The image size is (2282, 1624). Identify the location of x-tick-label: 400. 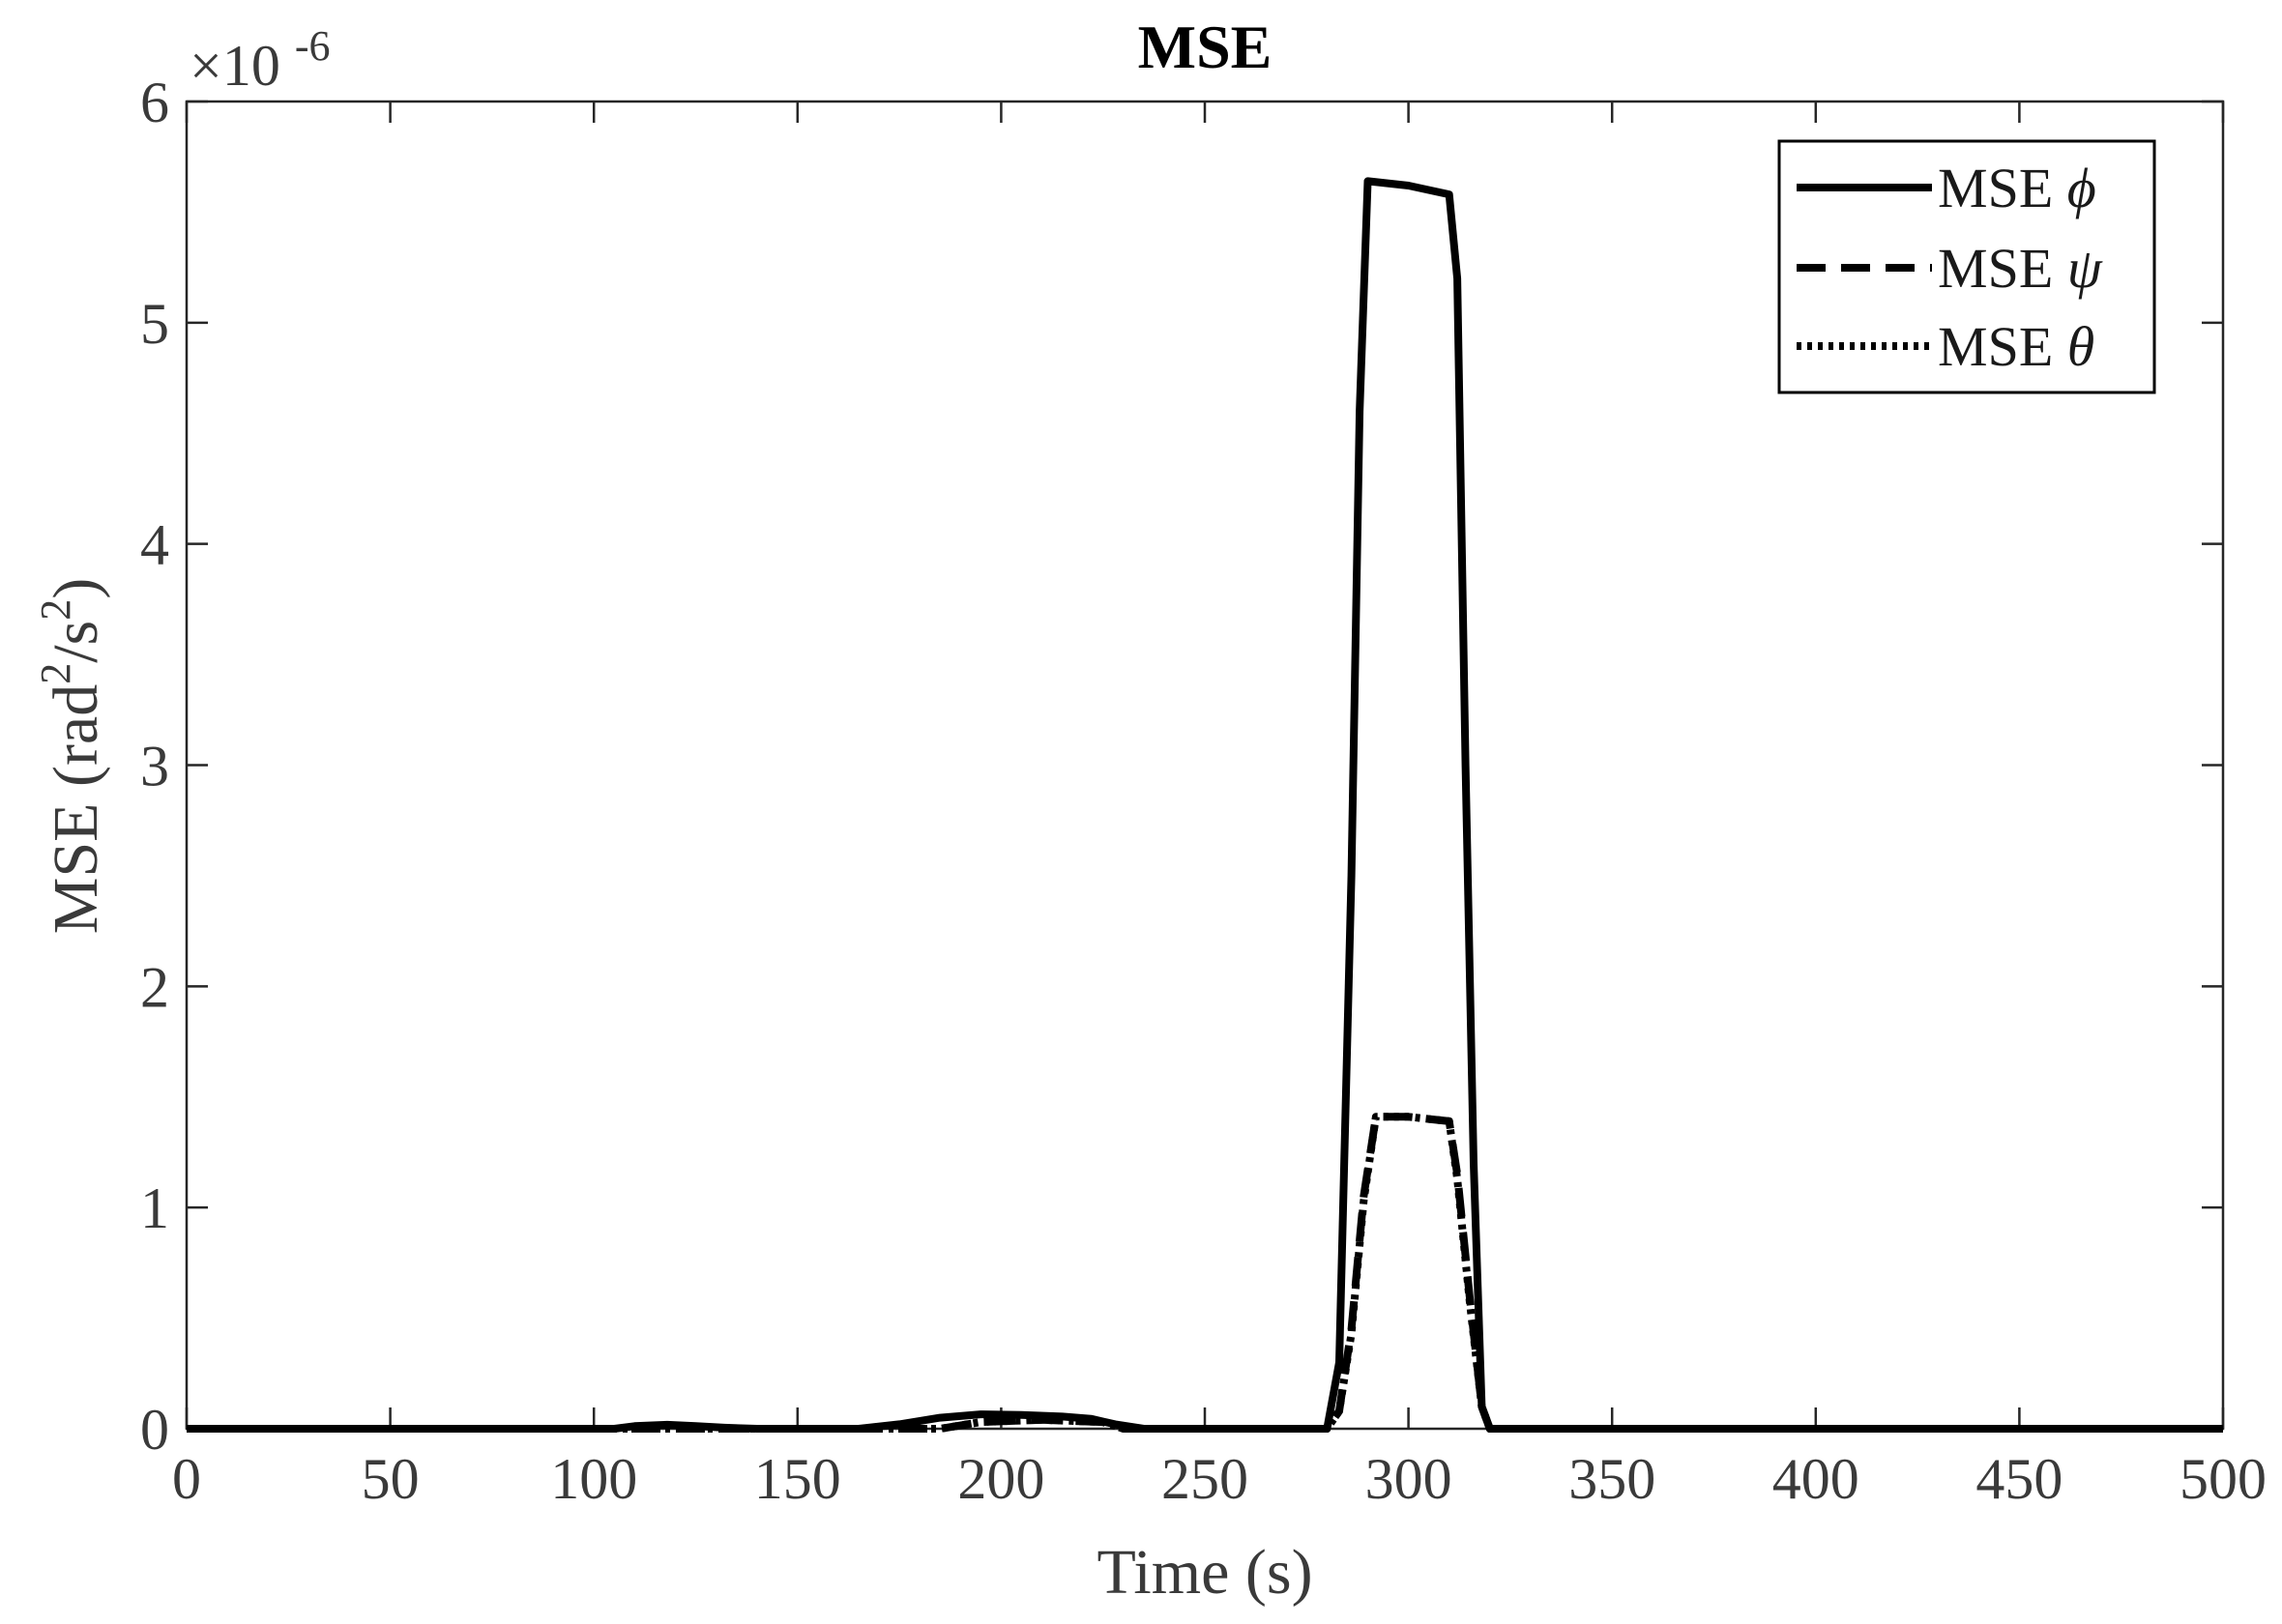
(1815, 1479).